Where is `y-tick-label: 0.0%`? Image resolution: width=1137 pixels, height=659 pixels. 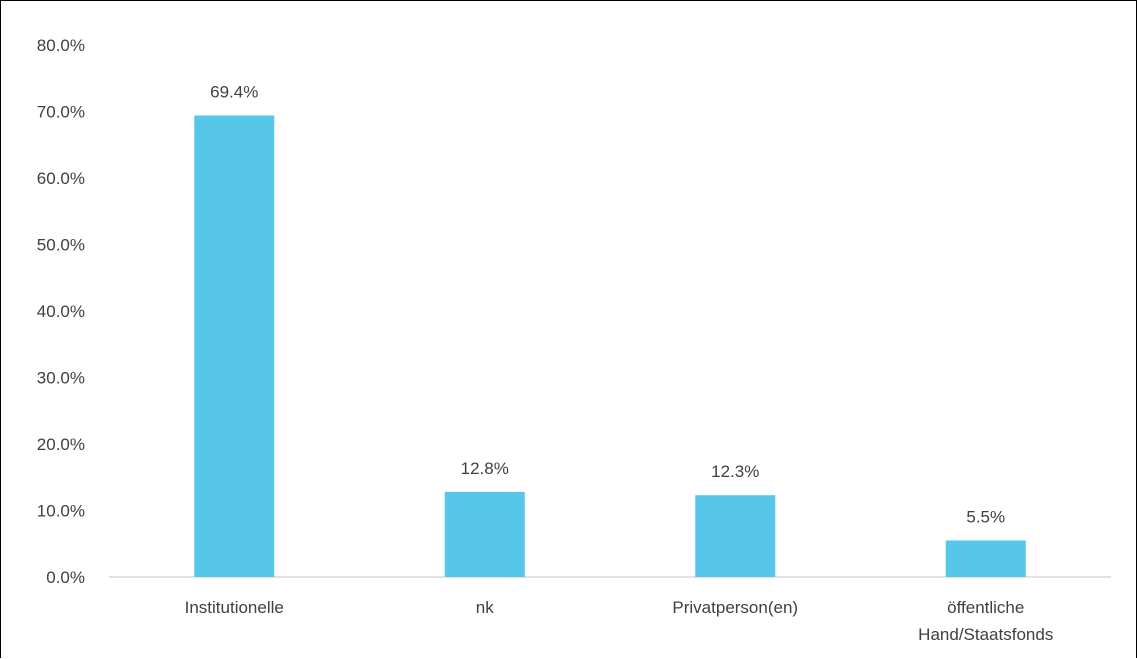 y-tick-label: 0.0% is located at coordinates (65, 577).